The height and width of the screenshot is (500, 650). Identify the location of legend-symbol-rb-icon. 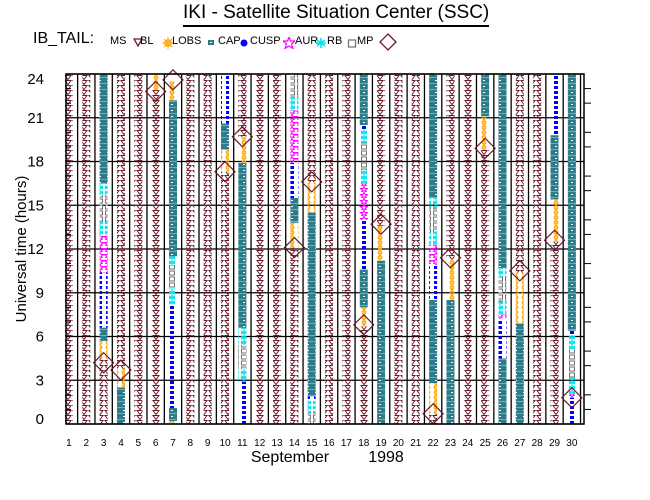
(352, 43).